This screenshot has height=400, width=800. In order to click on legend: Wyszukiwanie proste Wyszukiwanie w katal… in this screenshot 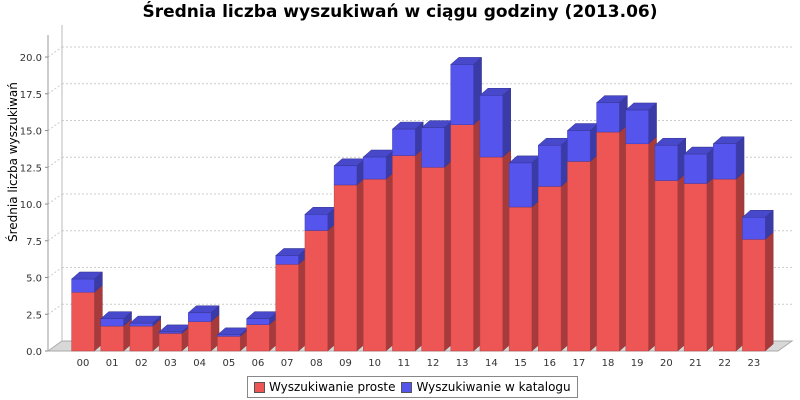, I will do `click(412, 387)`.